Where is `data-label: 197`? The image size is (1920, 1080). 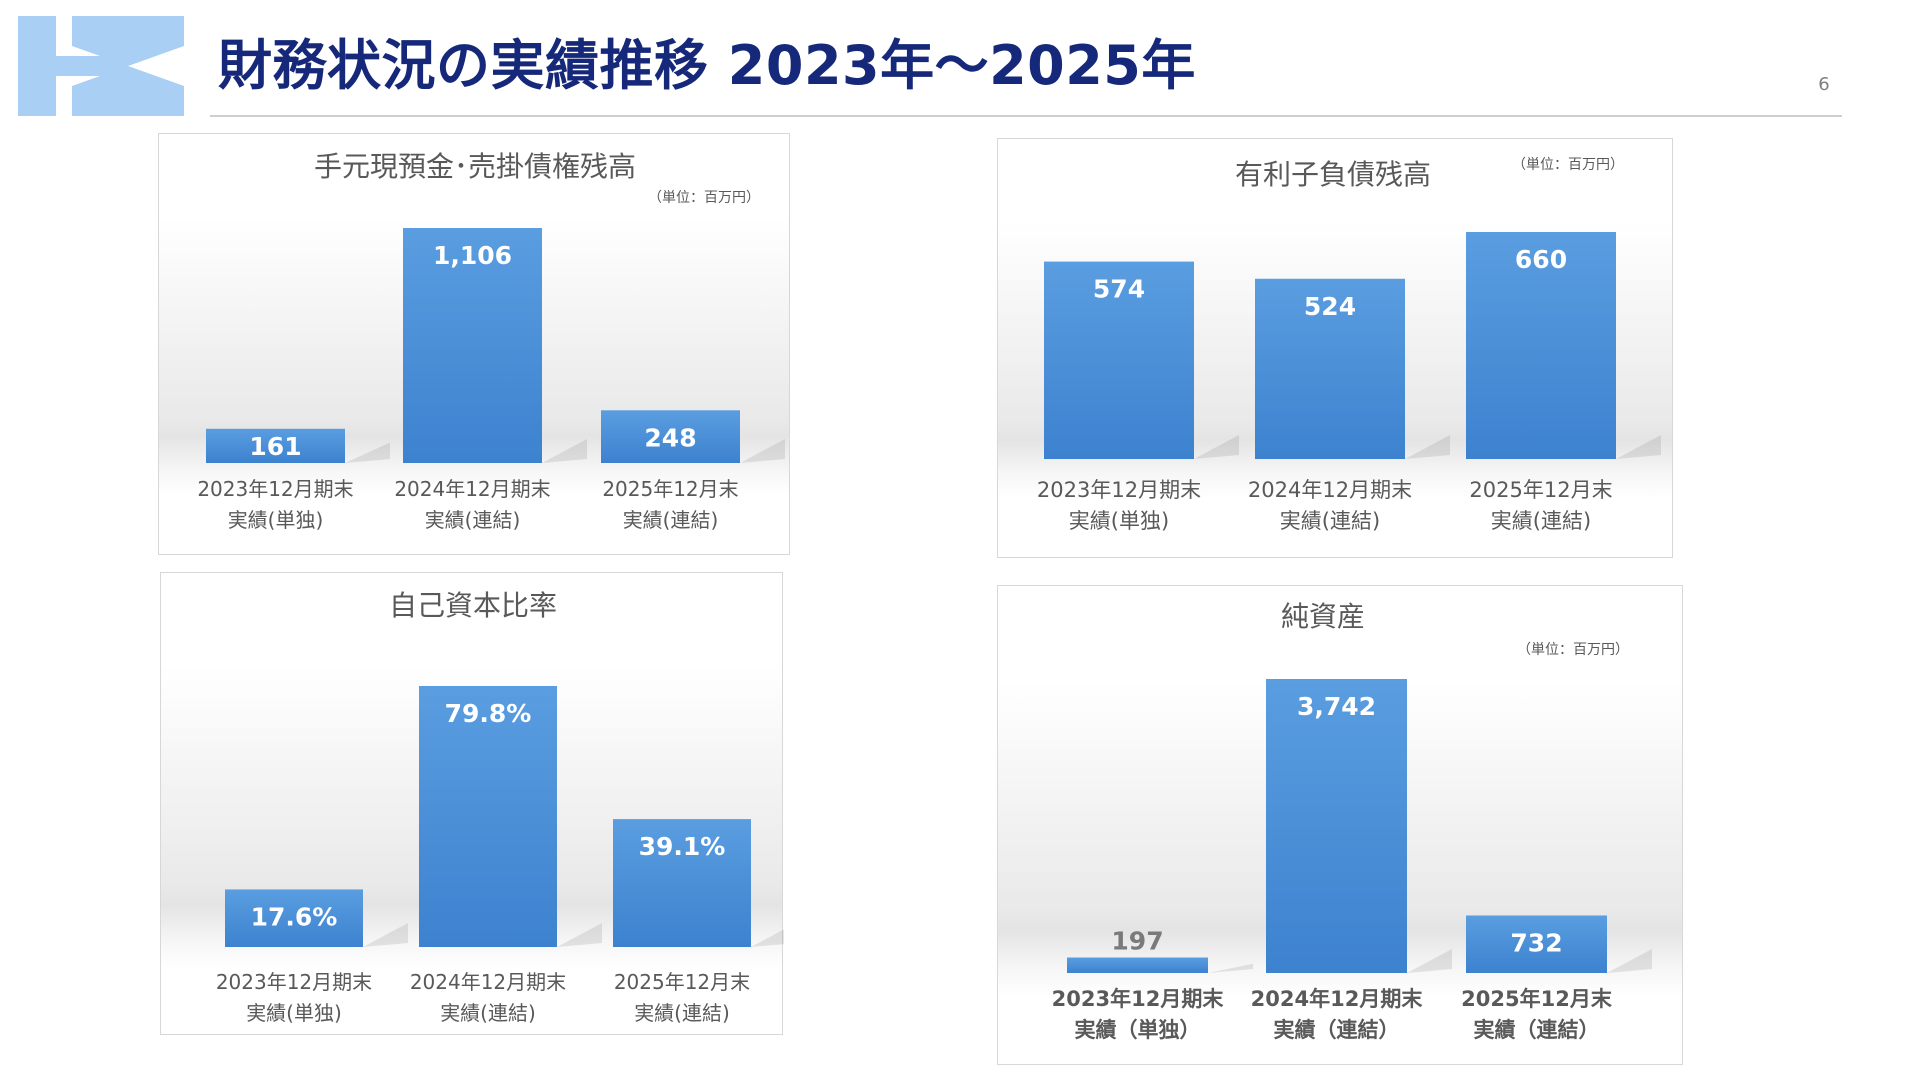
data-label: 197 is located at coordinates (1137, 941).